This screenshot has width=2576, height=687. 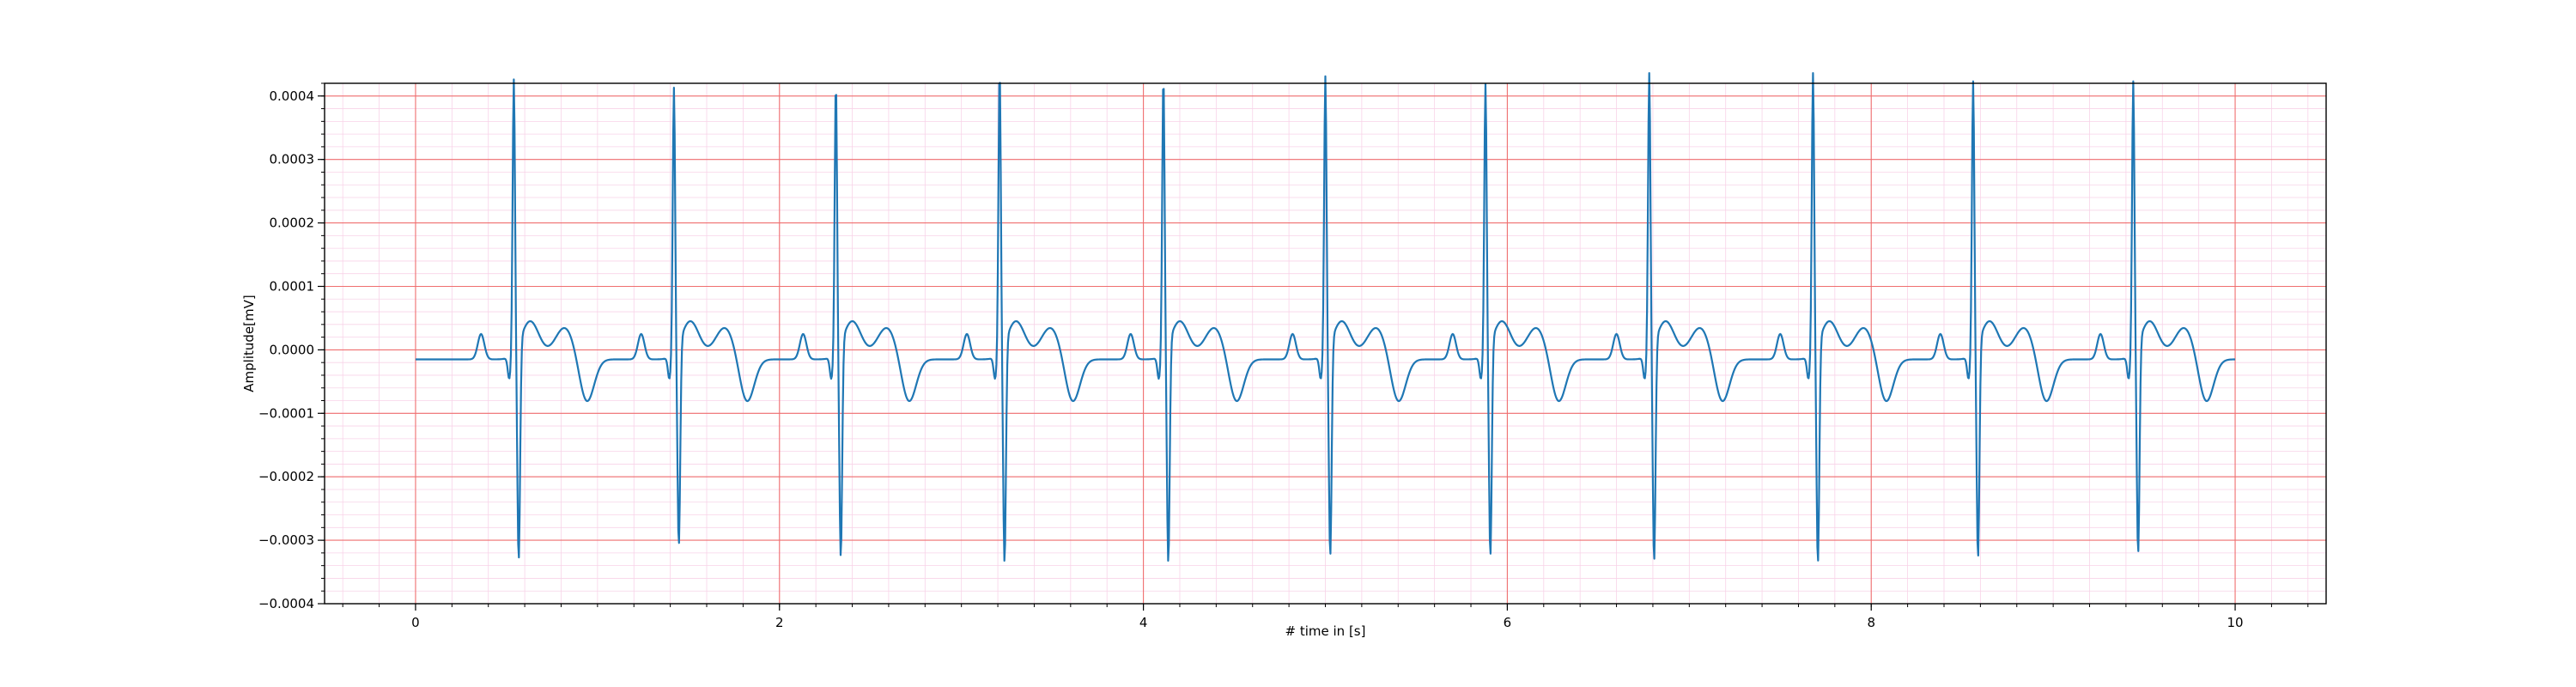 I want to click on y-tick-label: −0.0002, so click(x=286, y=476).